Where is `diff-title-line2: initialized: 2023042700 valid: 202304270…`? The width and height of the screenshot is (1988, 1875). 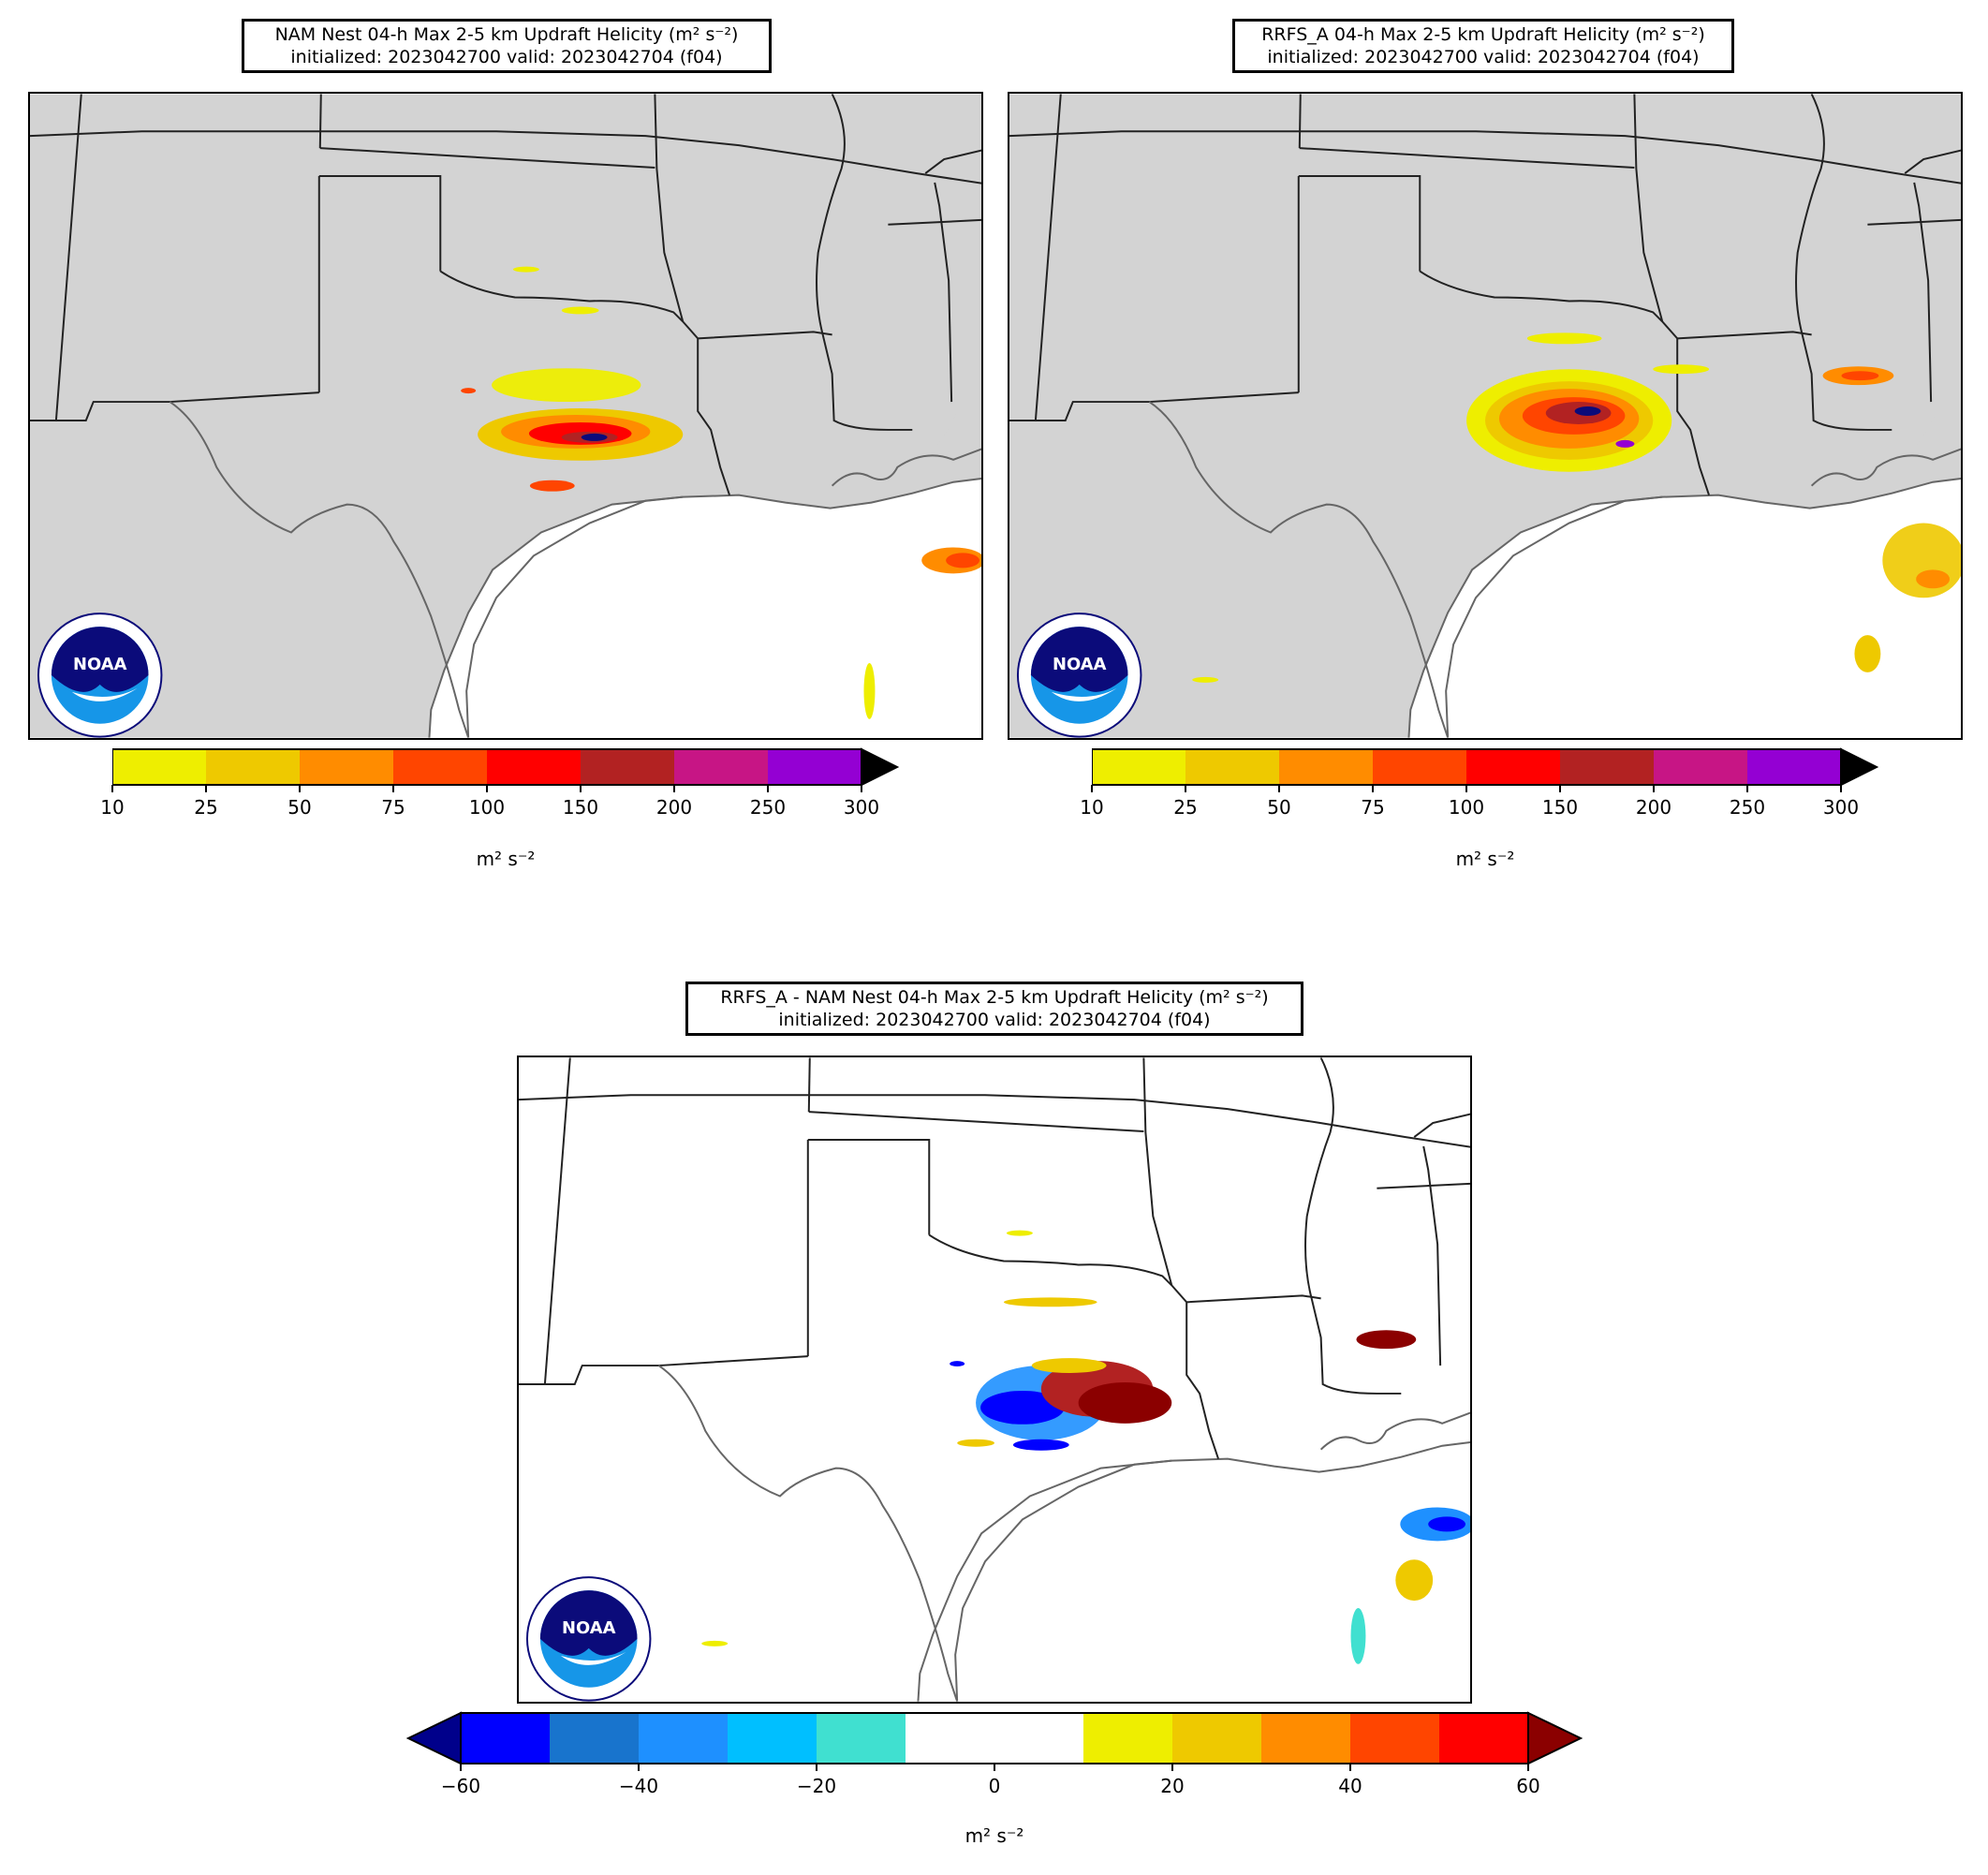 diff-title-line2: initialized: 2023042700 valid: 202304270… is located at coordinates (994, 1020).